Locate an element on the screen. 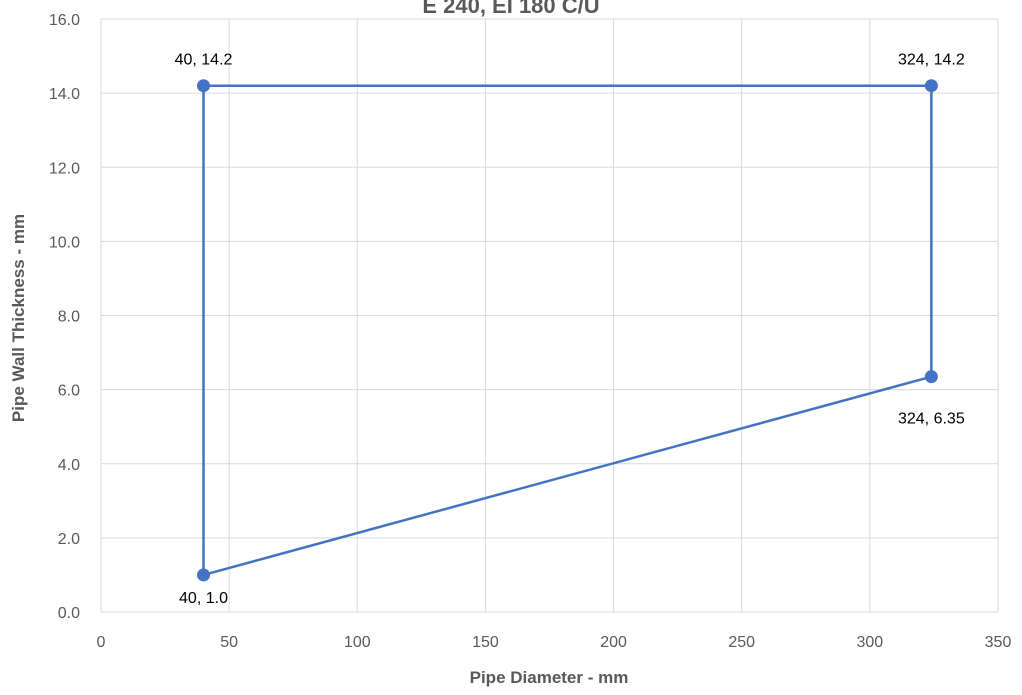  y-tick-label: 16.0 is located at coordinates (64, 20).